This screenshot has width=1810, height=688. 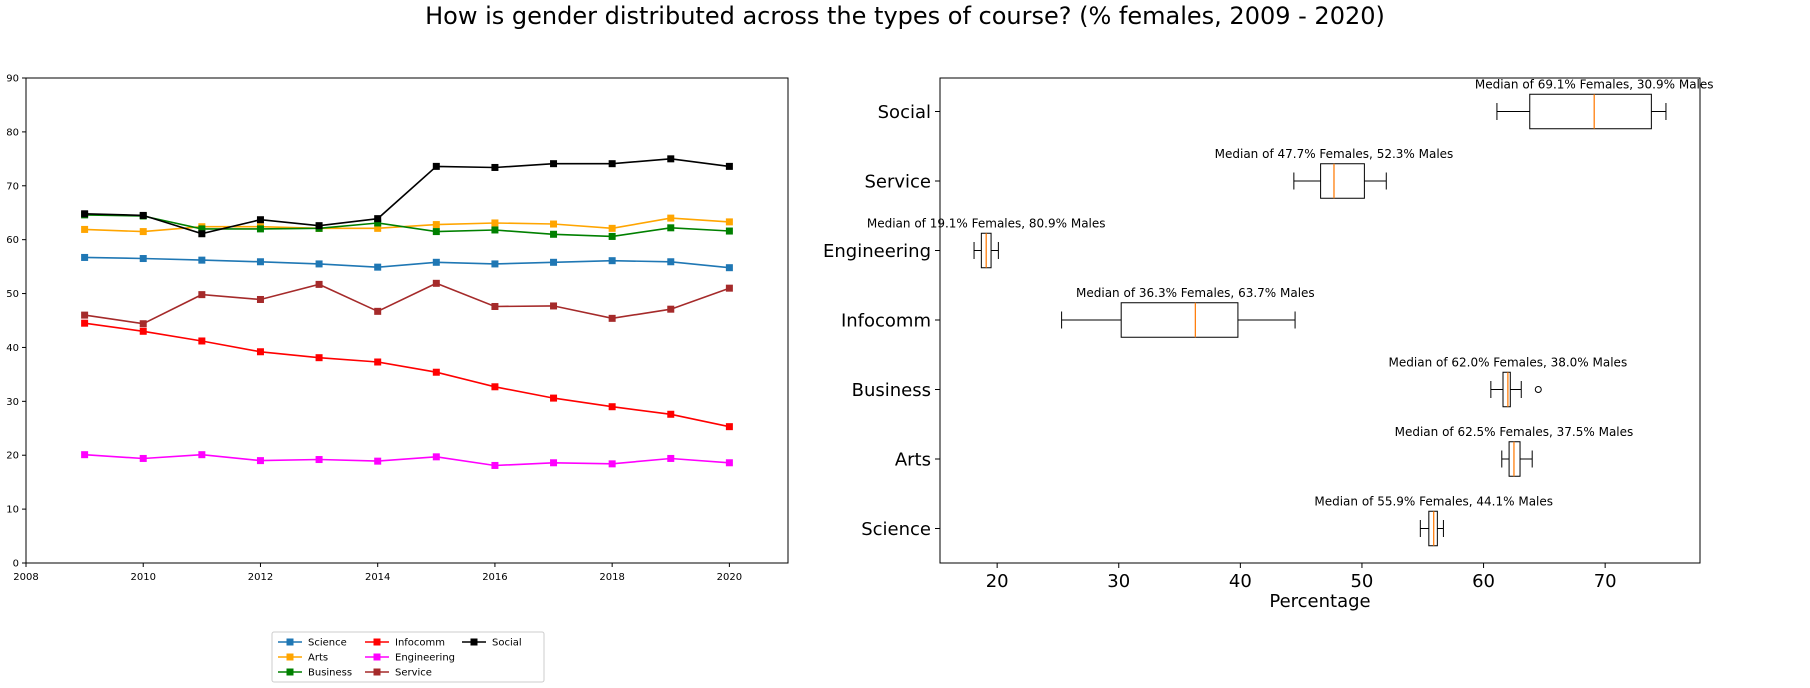 I want to click on y-tick-label: 90, so click(x=12, y=79).